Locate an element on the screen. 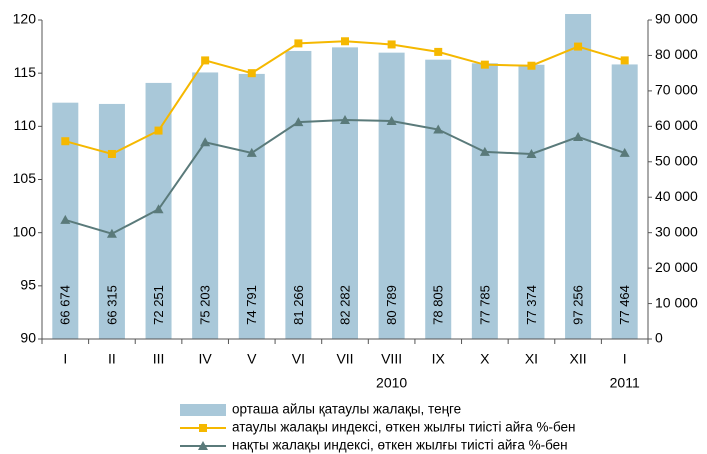 The width and height of the screenshot is (707, 454). bar-value-label: 97 256 is located at coordinates (578, 305).